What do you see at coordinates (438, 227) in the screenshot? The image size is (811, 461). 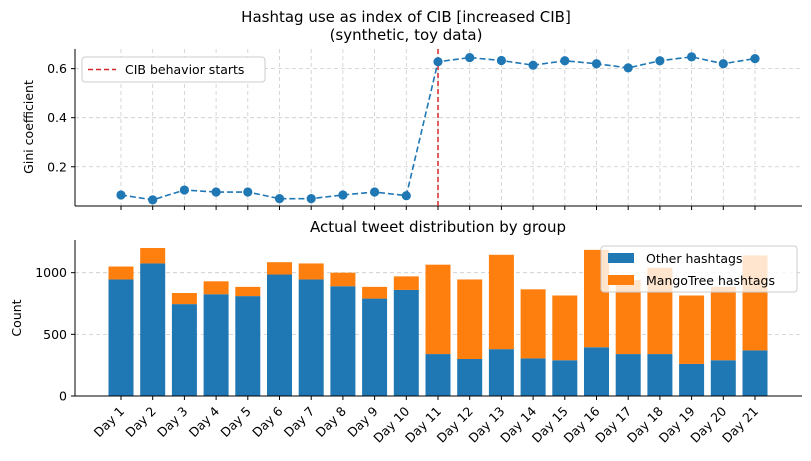 I see `tweet-title: Actual tweet distribution by group` at bounding box center [438, 227].